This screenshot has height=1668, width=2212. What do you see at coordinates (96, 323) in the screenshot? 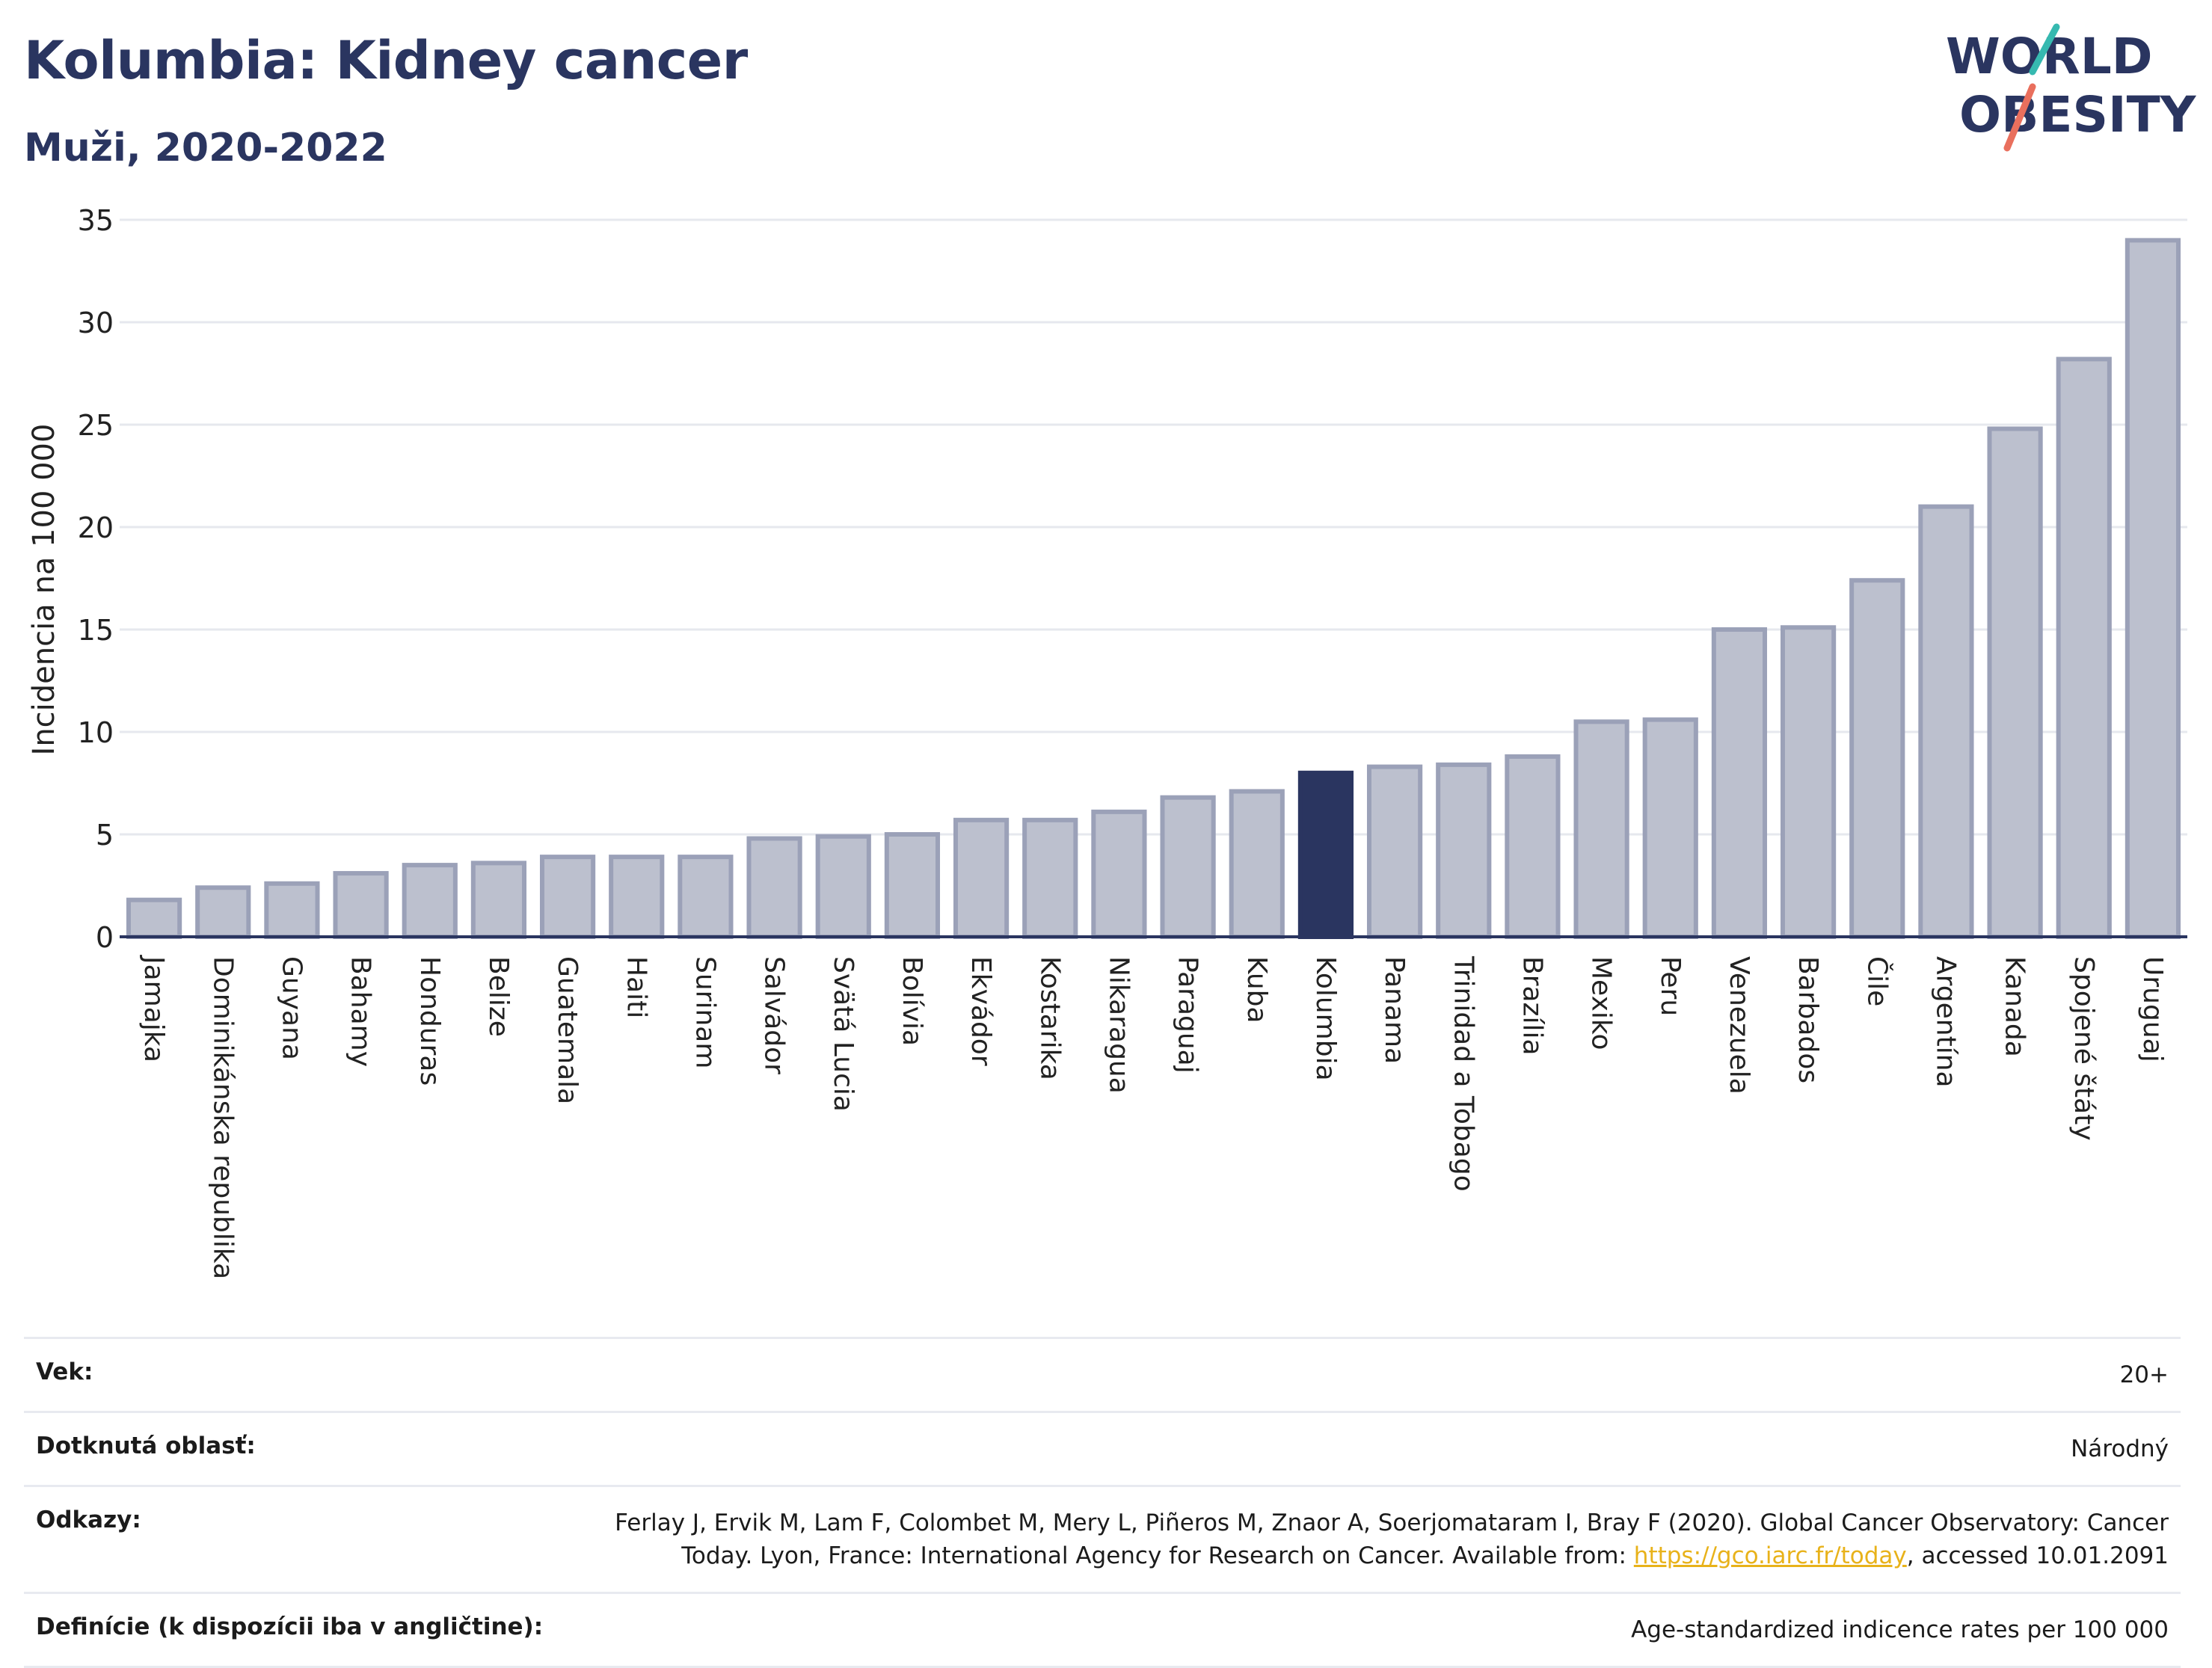
I see `y-tick-label: 30` at bounding box center [96, 323].